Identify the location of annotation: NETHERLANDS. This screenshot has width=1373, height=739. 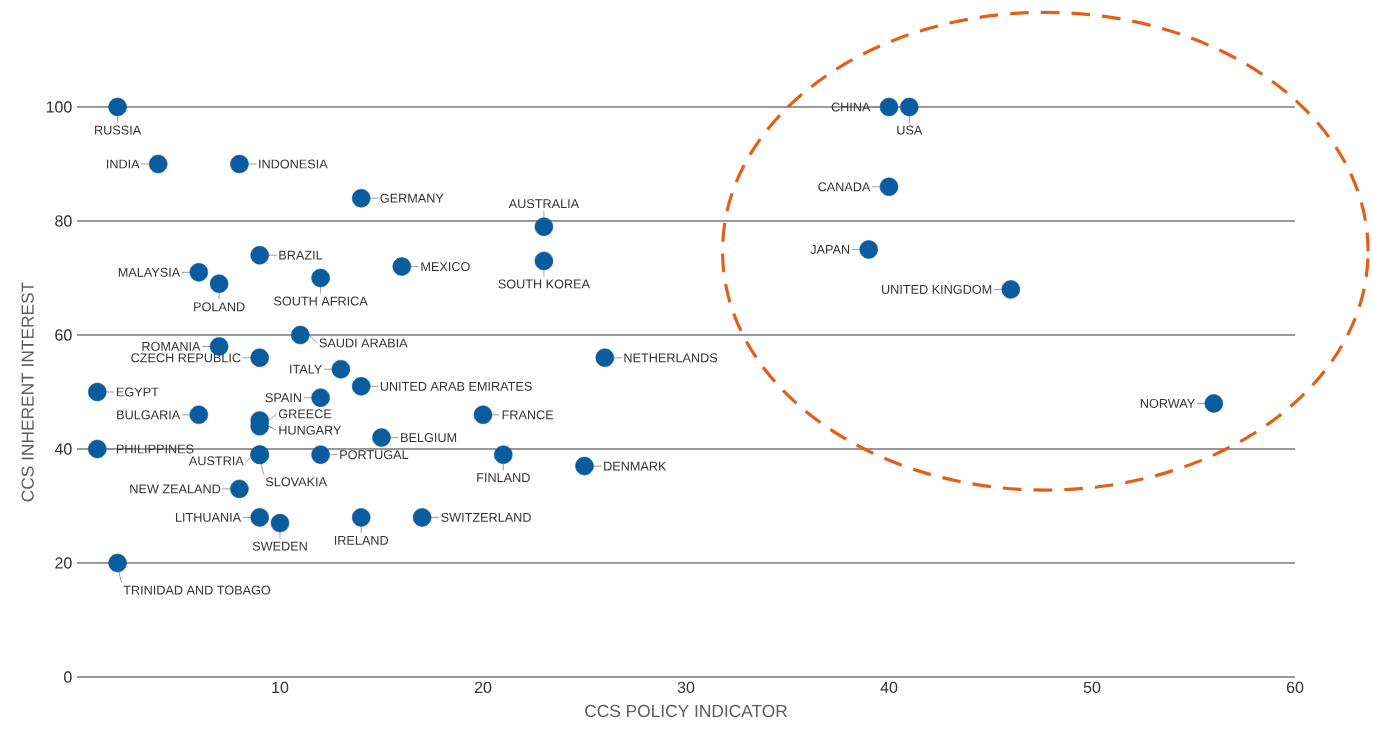
(671, 358).